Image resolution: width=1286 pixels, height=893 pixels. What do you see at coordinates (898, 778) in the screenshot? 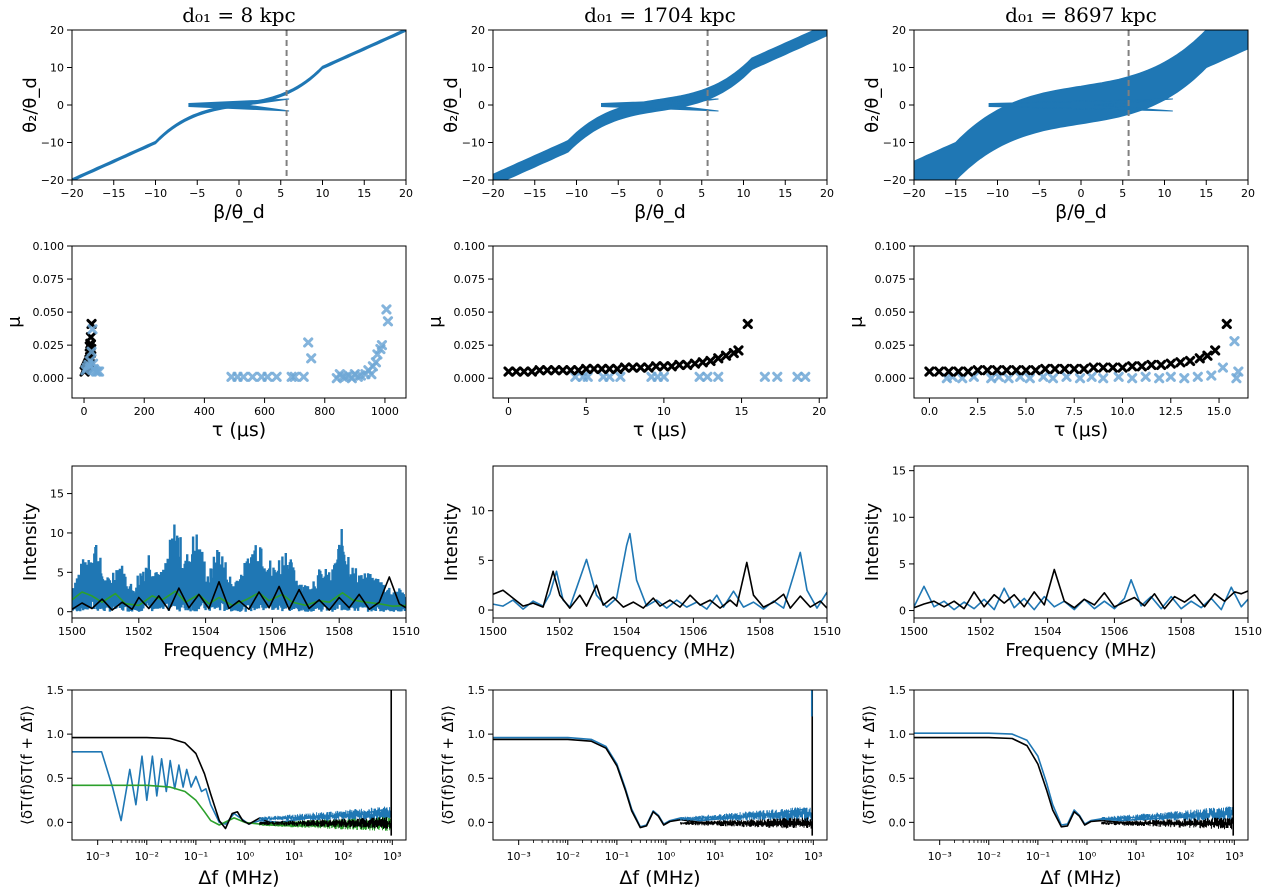
I see `y-tick-label: 0.5` at bounding box center [898, 778].